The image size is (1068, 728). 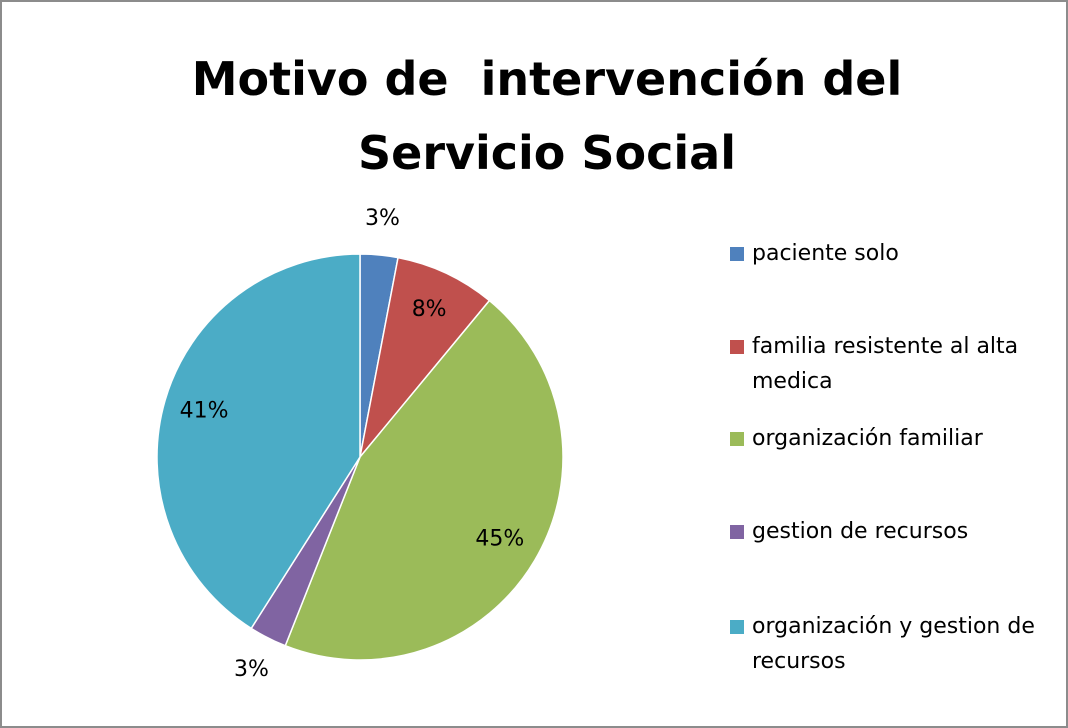 I want to click on legend-label: familia resistente al alta medica, so click(x=885, y=364).